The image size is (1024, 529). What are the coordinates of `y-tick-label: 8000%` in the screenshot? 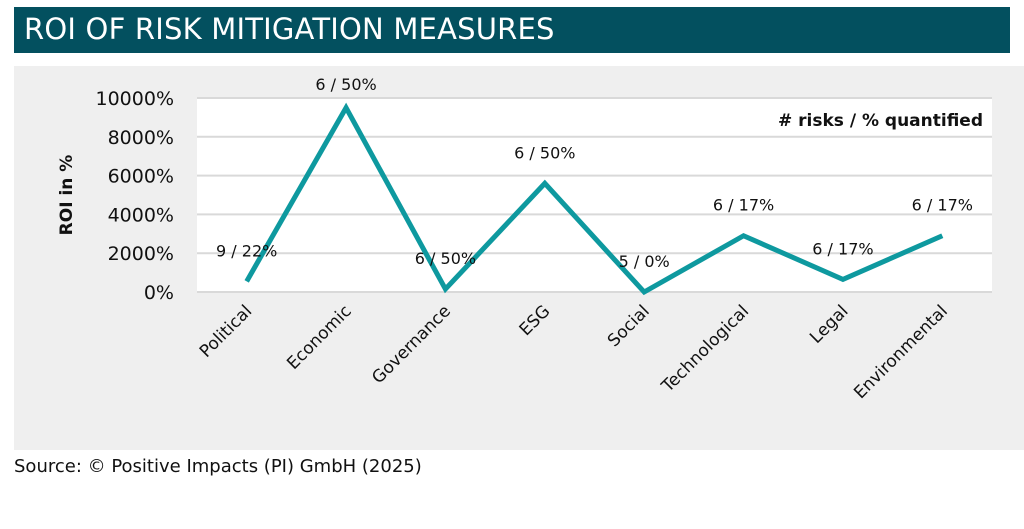 It's located at (141, 138).